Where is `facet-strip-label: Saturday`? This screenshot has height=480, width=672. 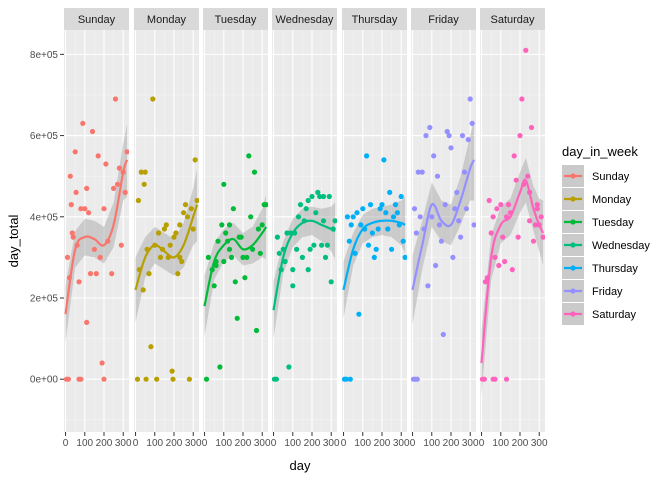
facet-strip-label: Saturday is located at coordinates (512, 20).